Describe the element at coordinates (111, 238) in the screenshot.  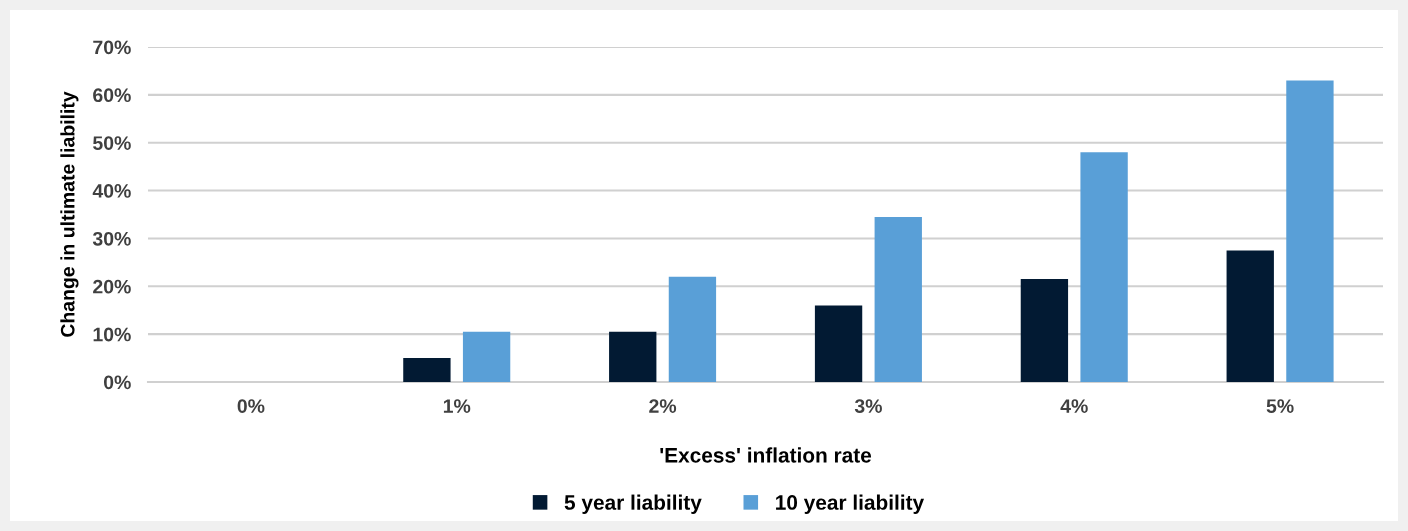
I see `y-tick-label: 30%` at that location.